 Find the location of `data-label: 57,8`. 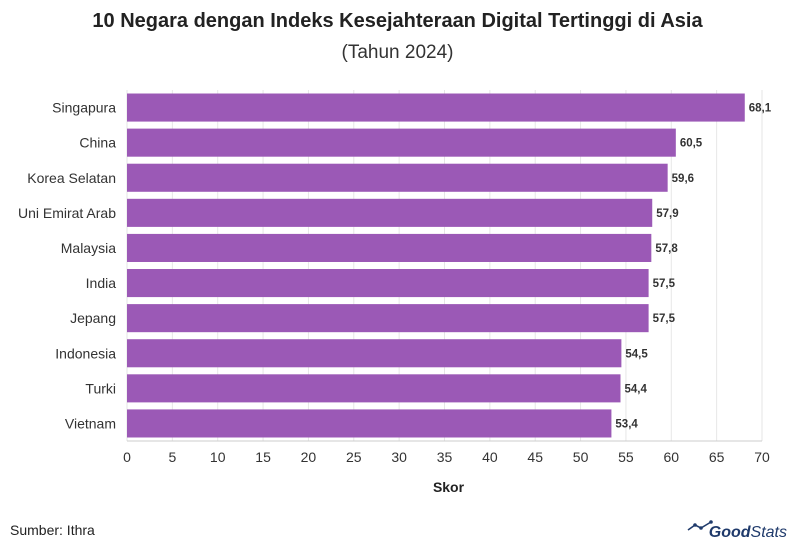

data-label: 57,8 is located at coordinates (666, 249).